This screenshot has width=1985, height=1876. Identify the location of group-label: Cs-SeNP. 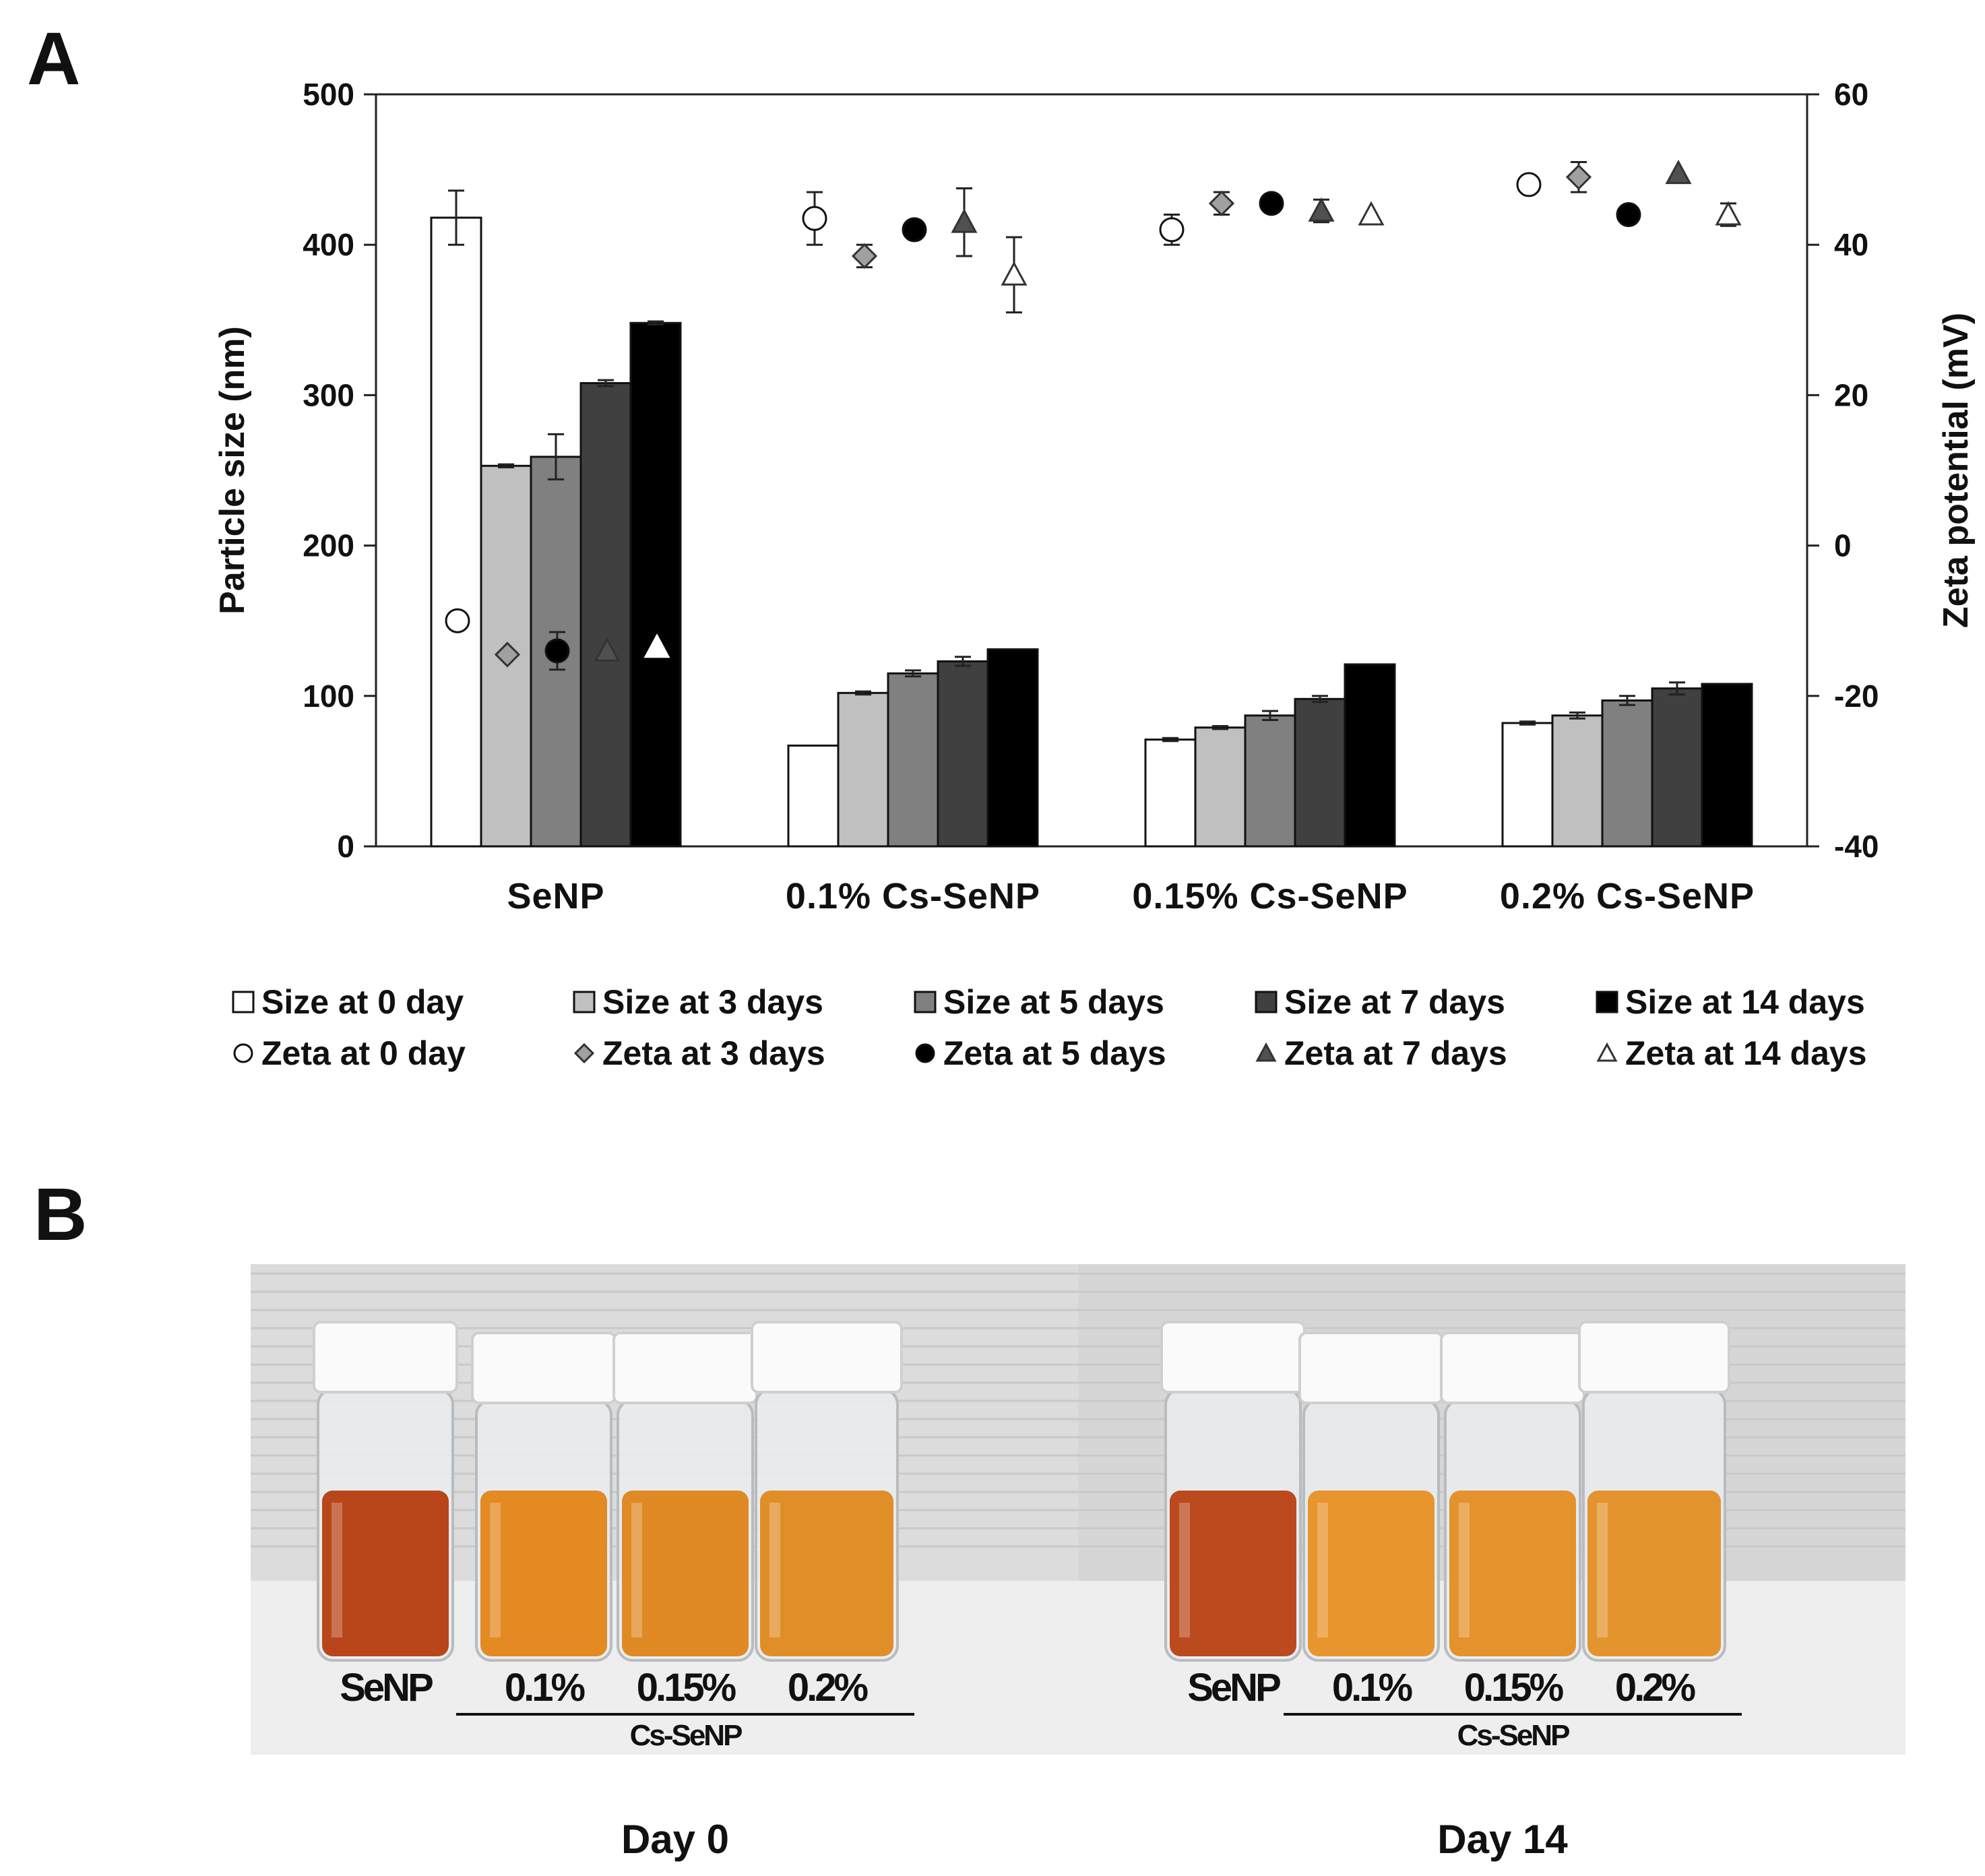
(686, 1735).